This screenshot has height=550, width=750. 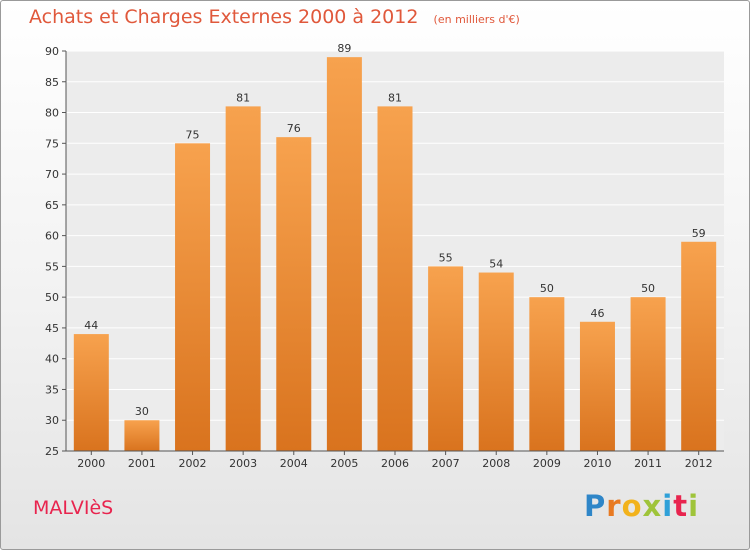 I want to click on data-label: 30, so click(x=142, y=411).